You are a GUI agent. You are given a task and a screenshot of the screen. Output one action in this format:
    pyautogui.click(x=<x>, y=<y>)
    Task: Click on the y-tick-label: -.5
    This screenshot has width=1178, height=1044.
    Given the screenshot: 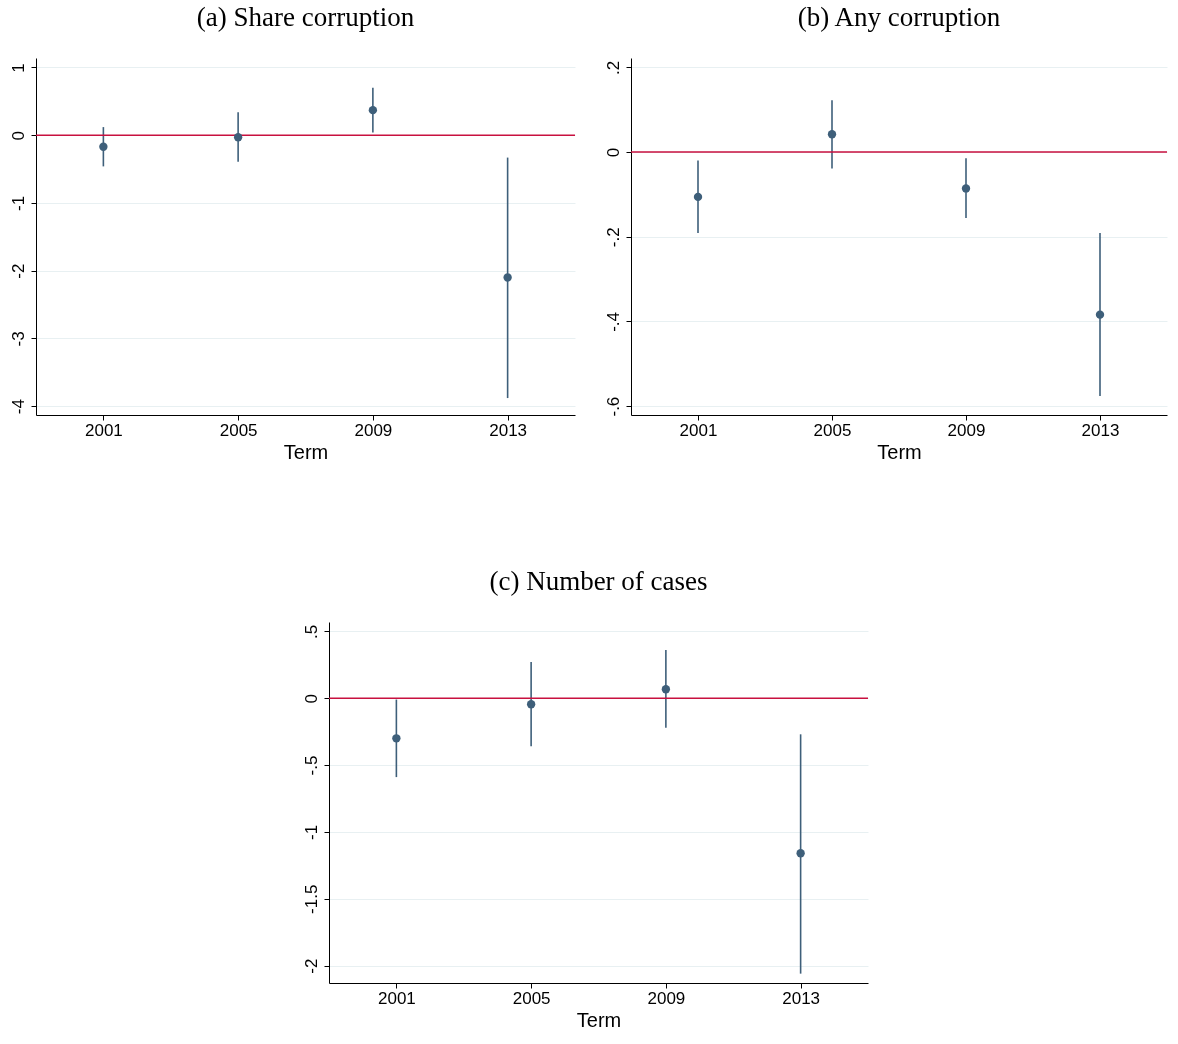 What is the action you would take?
    pyautogui.click(x=311, y=765)
    